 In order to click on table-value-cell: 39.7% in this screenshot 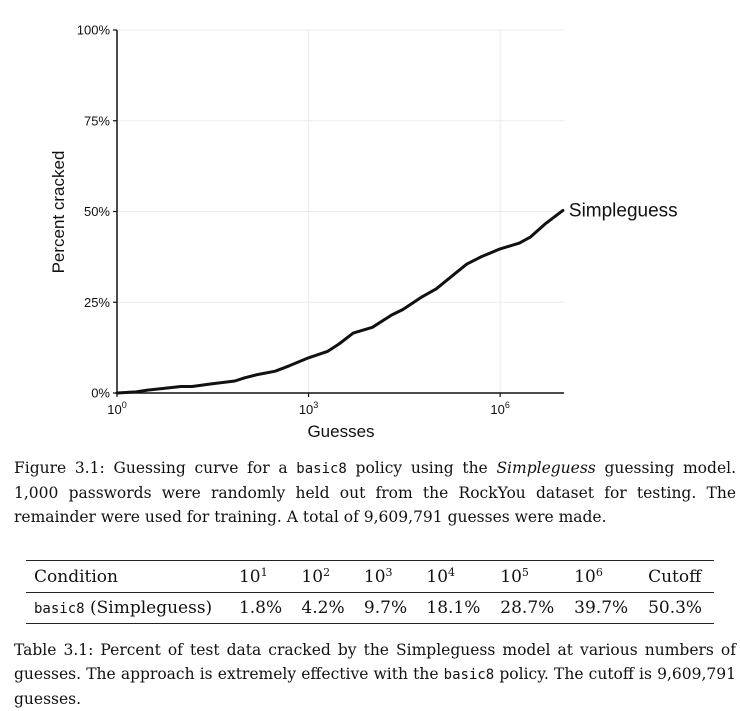, I will do `click(601, 608)`.